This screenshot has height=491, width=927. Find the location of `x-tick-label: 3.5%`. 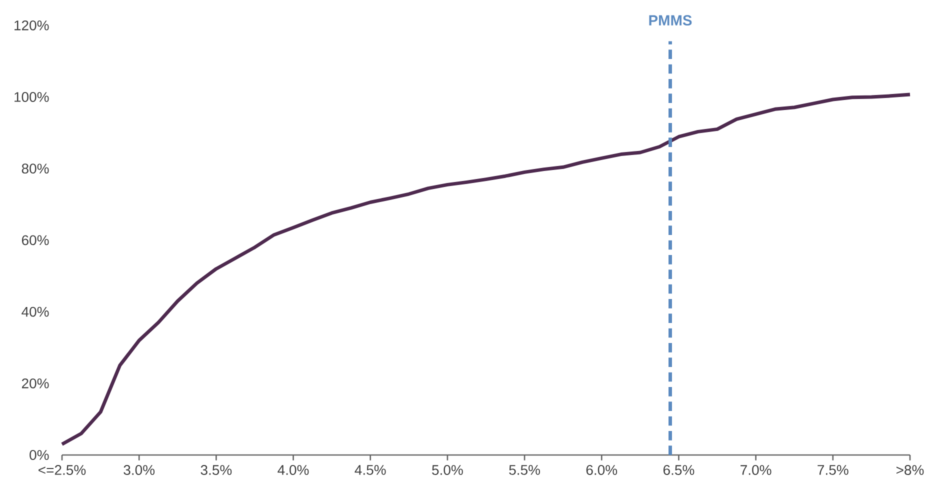

x-tick-label: 3.5% is located at coordinates (216, 470).